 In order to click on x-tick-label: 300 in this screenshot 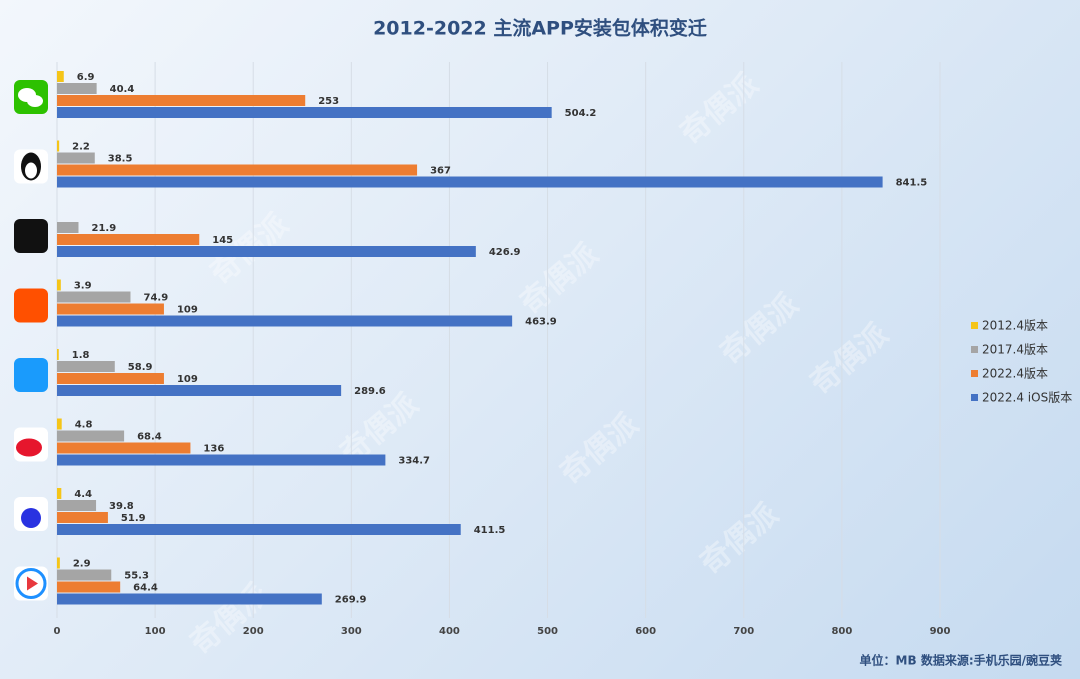, I will do `click(351, 631)`.